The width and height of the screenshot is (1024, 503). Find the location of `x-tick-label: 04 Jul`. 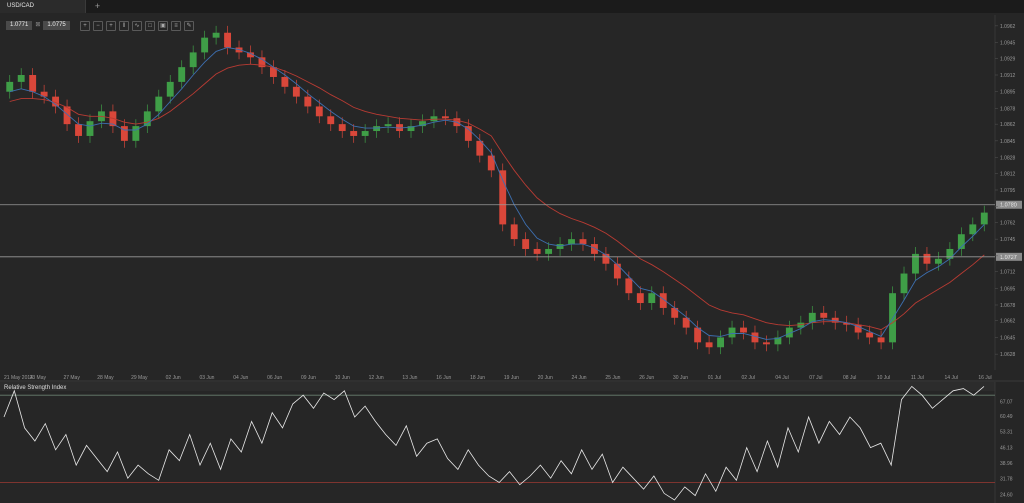

x-tick-label: 04 Jul is located at coordinates (781, 378).